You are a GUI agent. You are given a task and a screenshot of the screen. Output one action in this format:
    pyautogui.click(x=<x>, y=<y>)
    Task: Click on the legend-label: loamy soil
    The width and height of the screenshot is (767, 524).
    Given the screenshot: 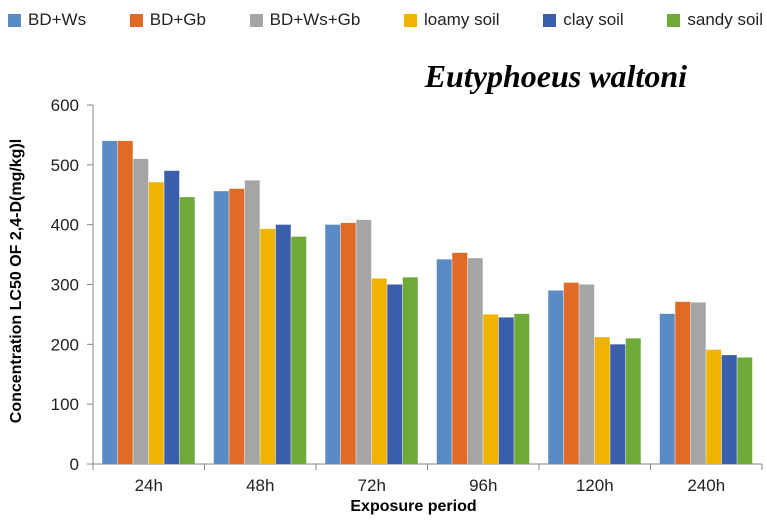 What is the action you would take?
    pyautogui.click(x=462, y=19)
    